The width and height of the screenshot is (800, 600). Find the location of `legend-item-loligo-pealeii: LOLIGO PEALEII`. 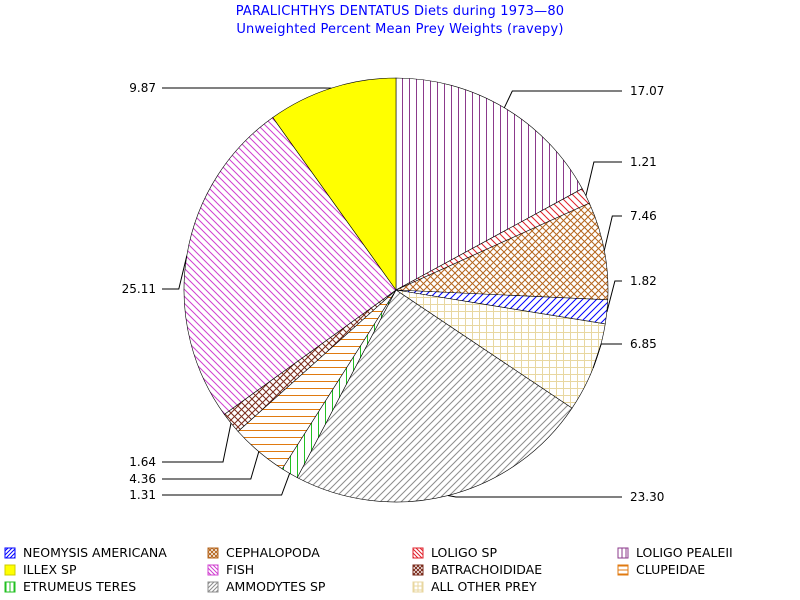

legend-item-loligo-pealeii: LOLIGO PEALEII is located at coordinates (675, 552).